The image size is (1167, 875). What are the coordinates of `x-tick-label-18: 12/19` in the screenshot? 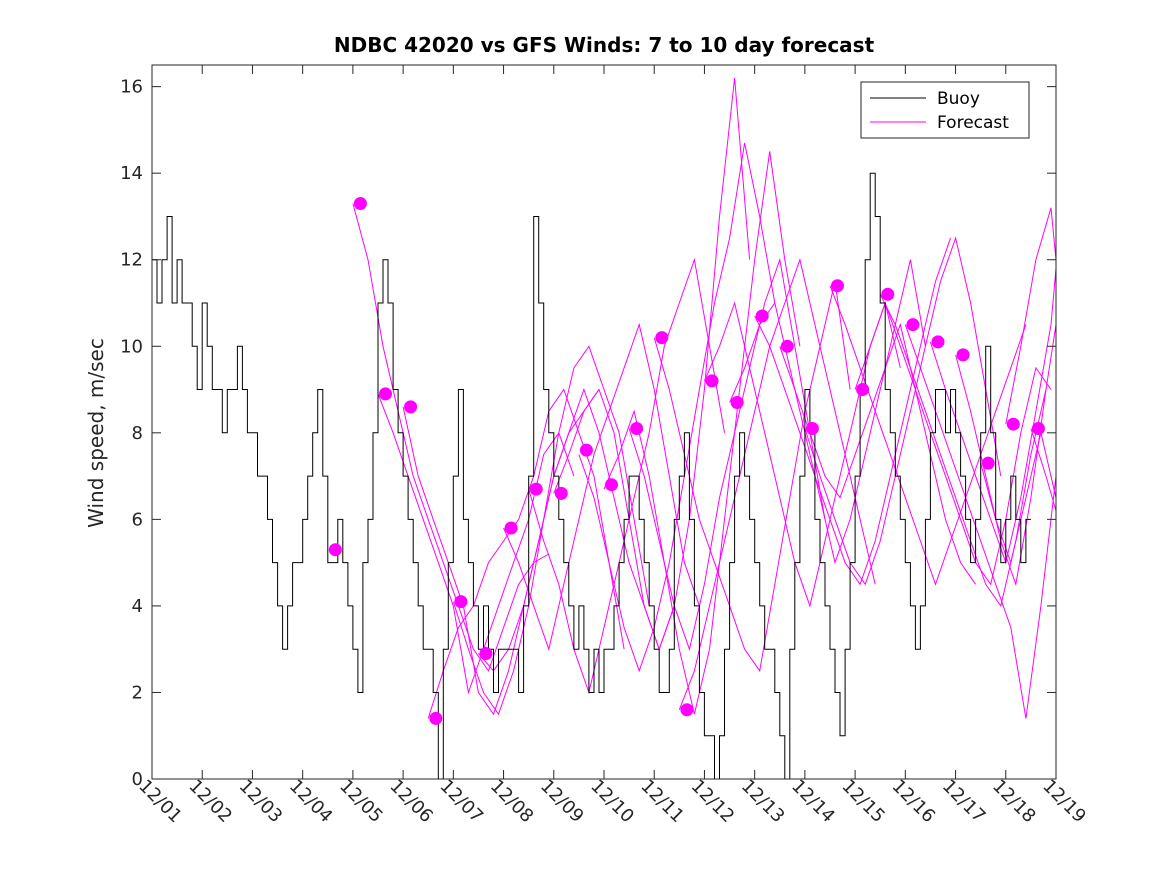 It's located at (1064, 802).